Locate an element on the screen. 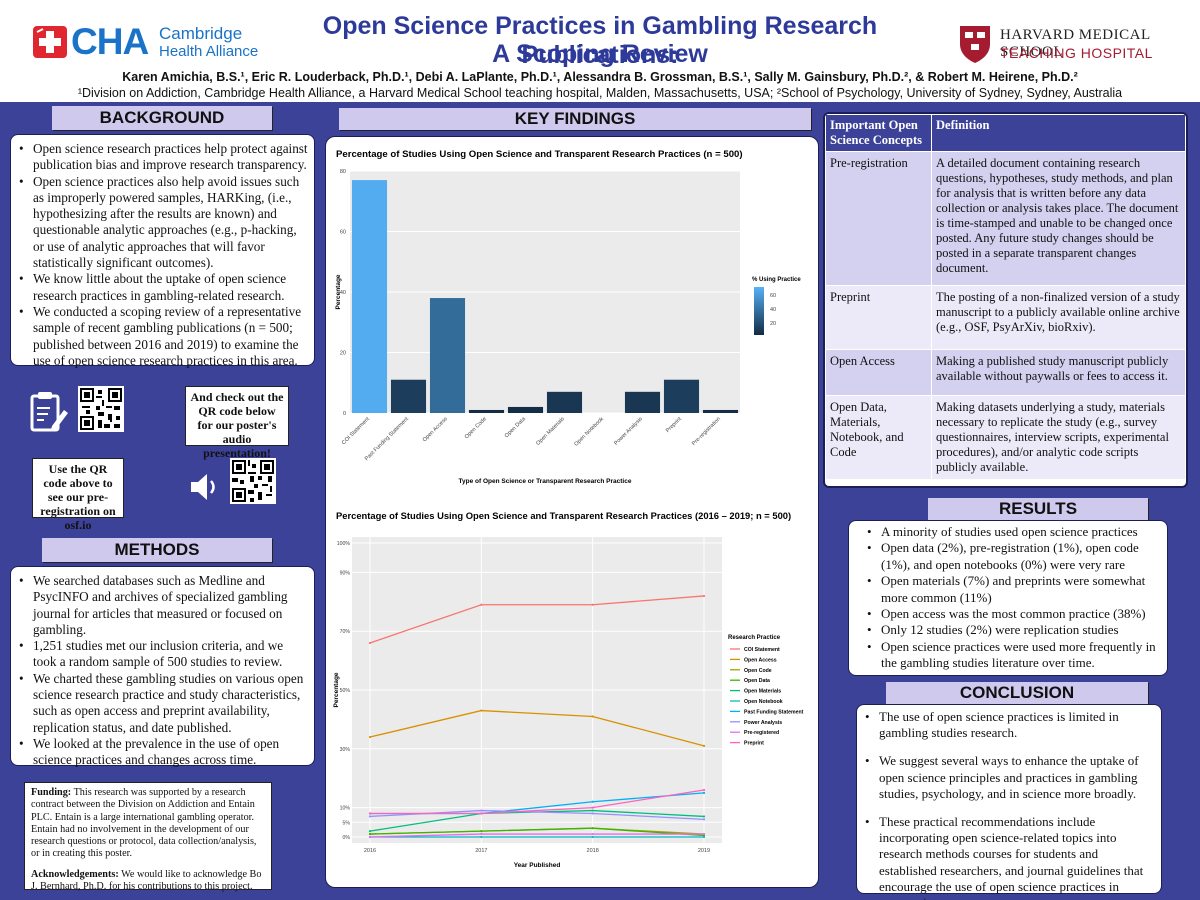  bar-y-tick-label: 40 is located at coordinates (343, 293).